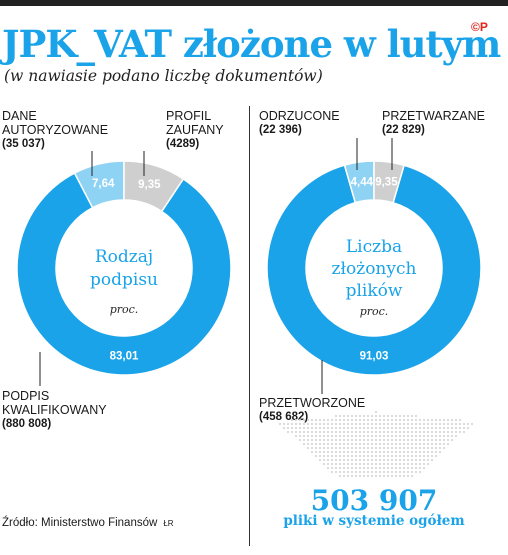  I want to click on column-divider, so click(249, 326).